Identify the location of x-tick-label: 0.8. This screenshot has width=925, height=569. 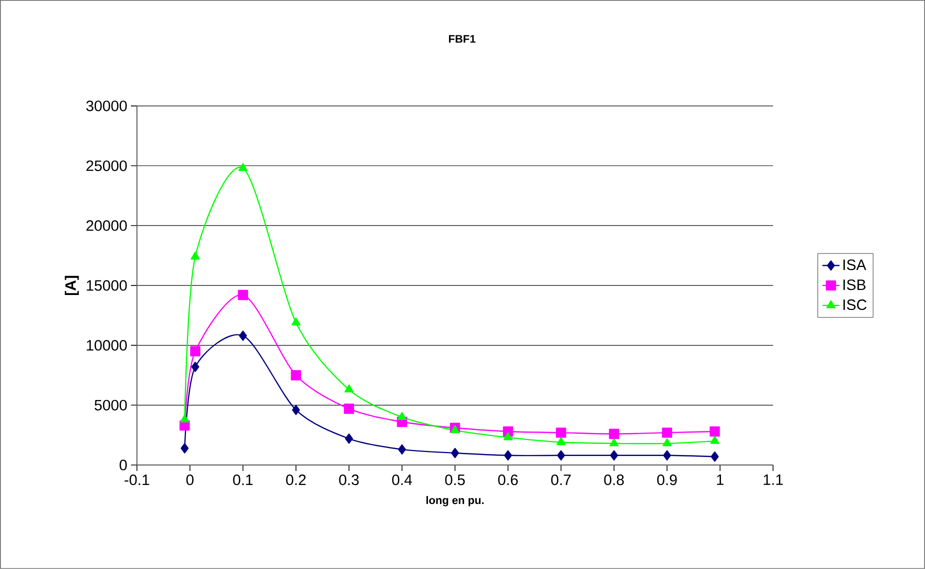
(614, 480).